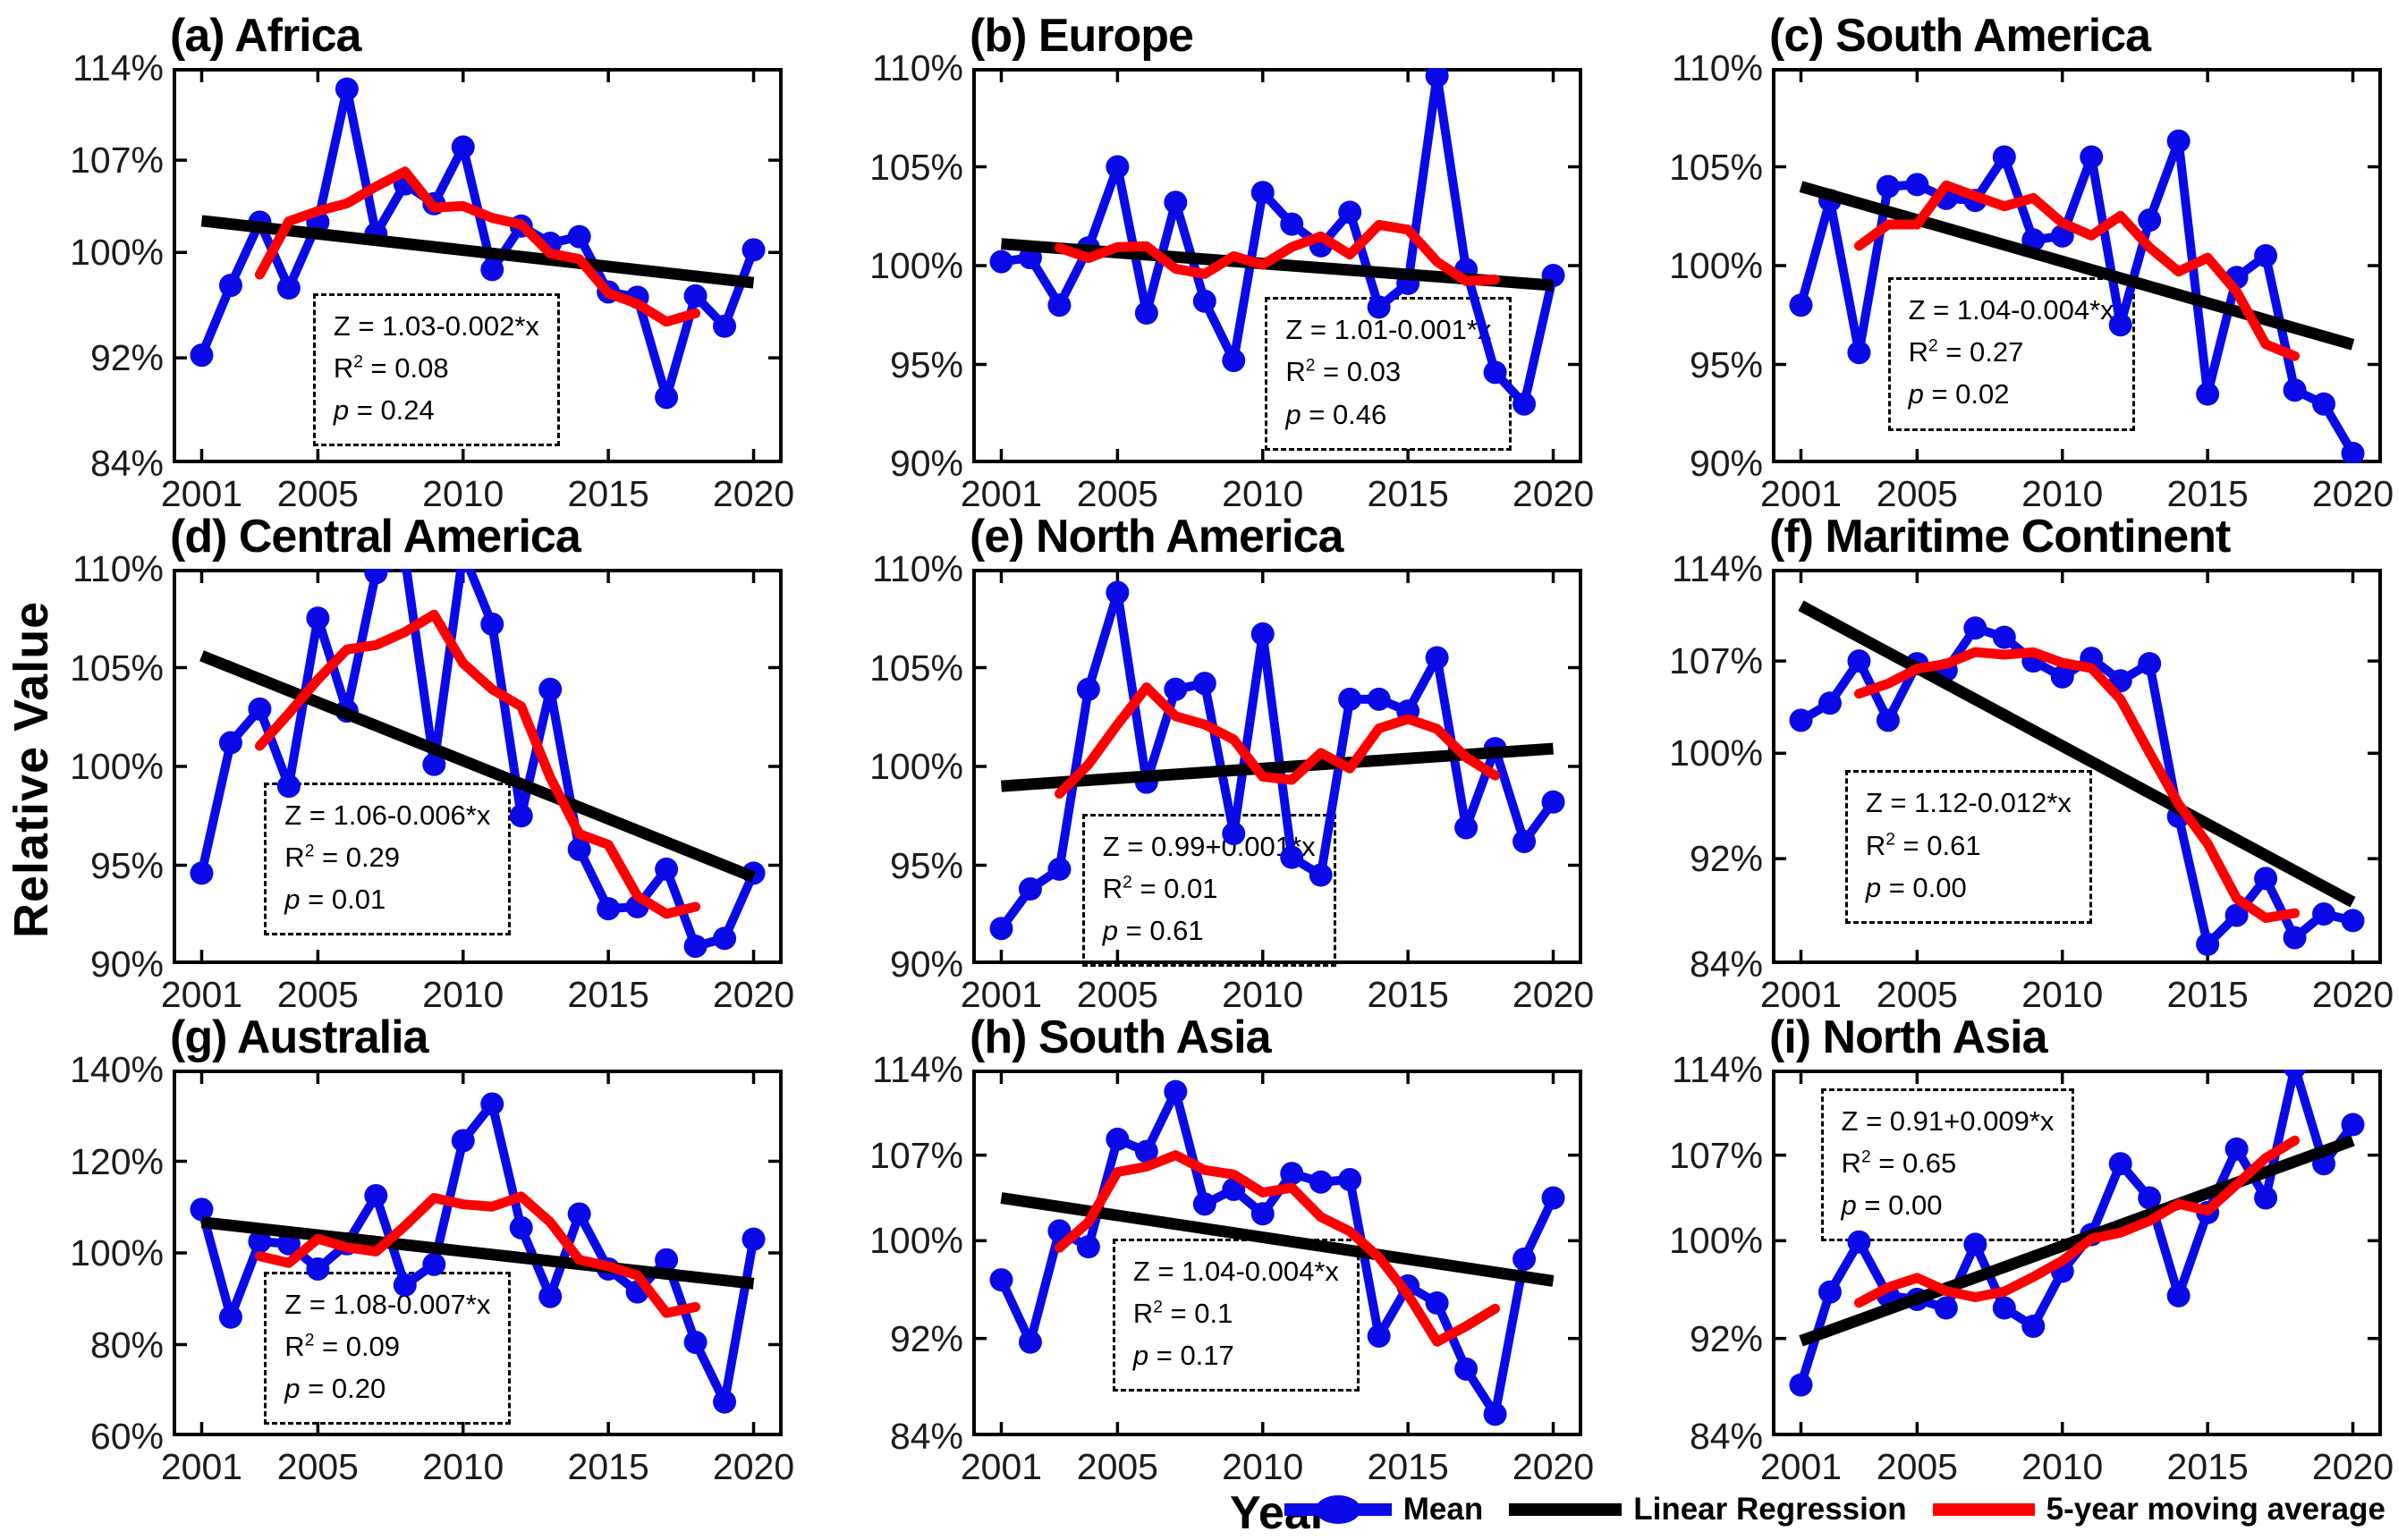 This screenshot has width=2398, height=1540. What do you see at coordinates (1947, 1164) in the screenshot?
I see `stats-annotation: Z = 0.91+0.009*x R2 = 0.65 p = 0.00` at bounding box center [1947, 1164].